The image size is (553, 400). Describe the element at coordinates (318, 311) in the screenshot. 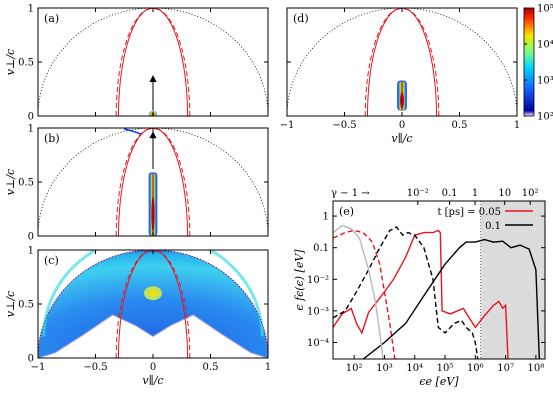

I see `y-tick-label: 10⁻³` at that location.